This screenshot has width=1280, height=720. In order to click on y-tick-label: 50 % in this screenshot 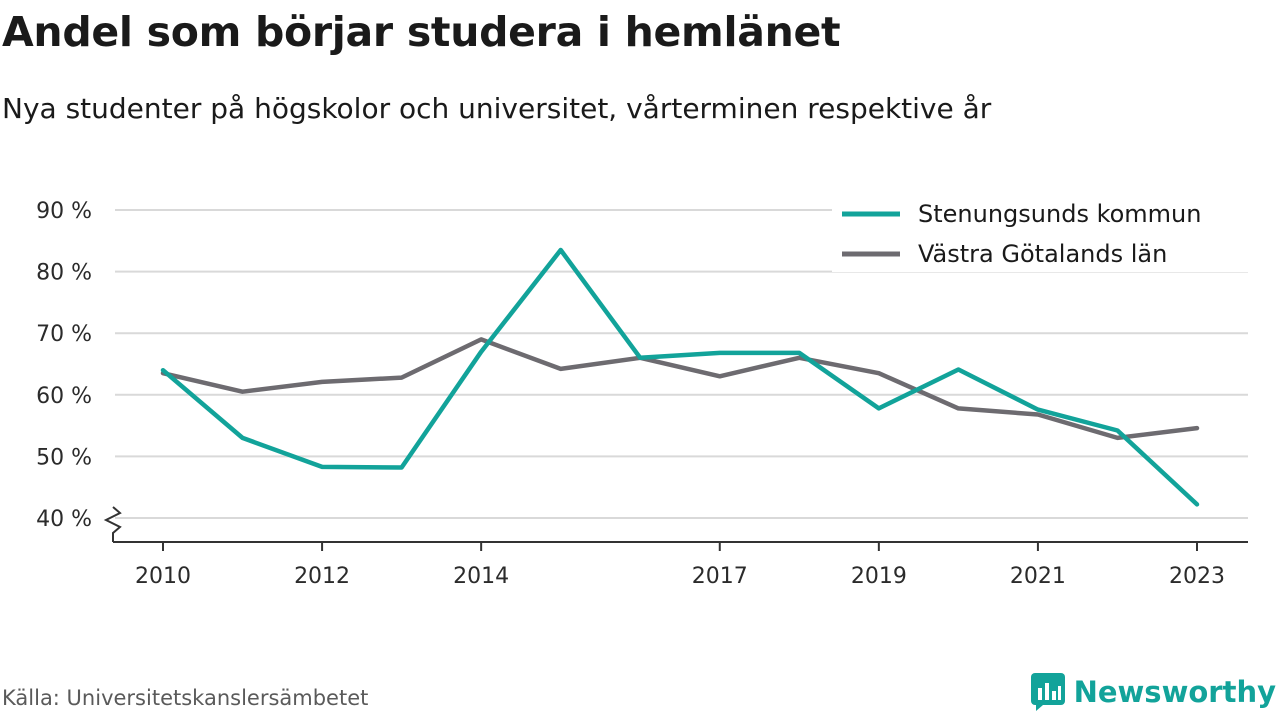, I will do `click(64, 457)`.